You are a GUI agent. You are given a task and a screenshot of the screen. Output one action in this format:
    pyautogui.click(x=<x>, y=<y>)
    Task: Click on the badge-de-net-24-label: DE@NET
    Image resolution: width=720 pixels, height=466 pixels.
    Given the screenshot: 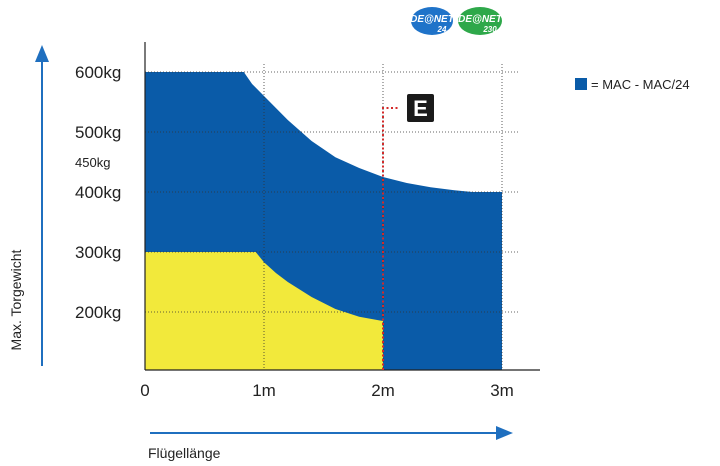 What is the action you would take?
    pyautogui.click(x=432, y=19)
    